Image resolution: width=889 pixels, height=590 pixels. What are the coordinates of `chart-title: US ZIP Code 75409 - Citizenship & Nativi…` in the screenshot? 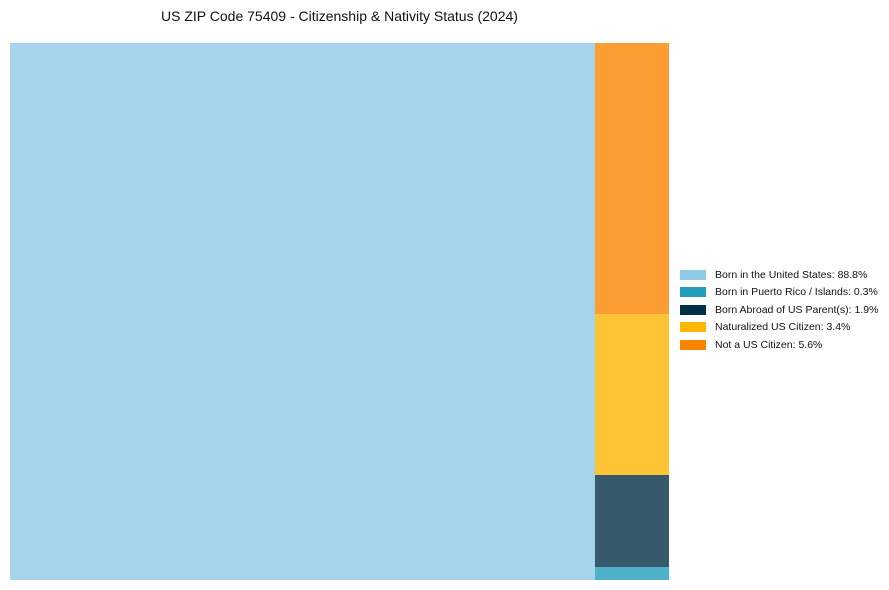 It's located at (339, 16).